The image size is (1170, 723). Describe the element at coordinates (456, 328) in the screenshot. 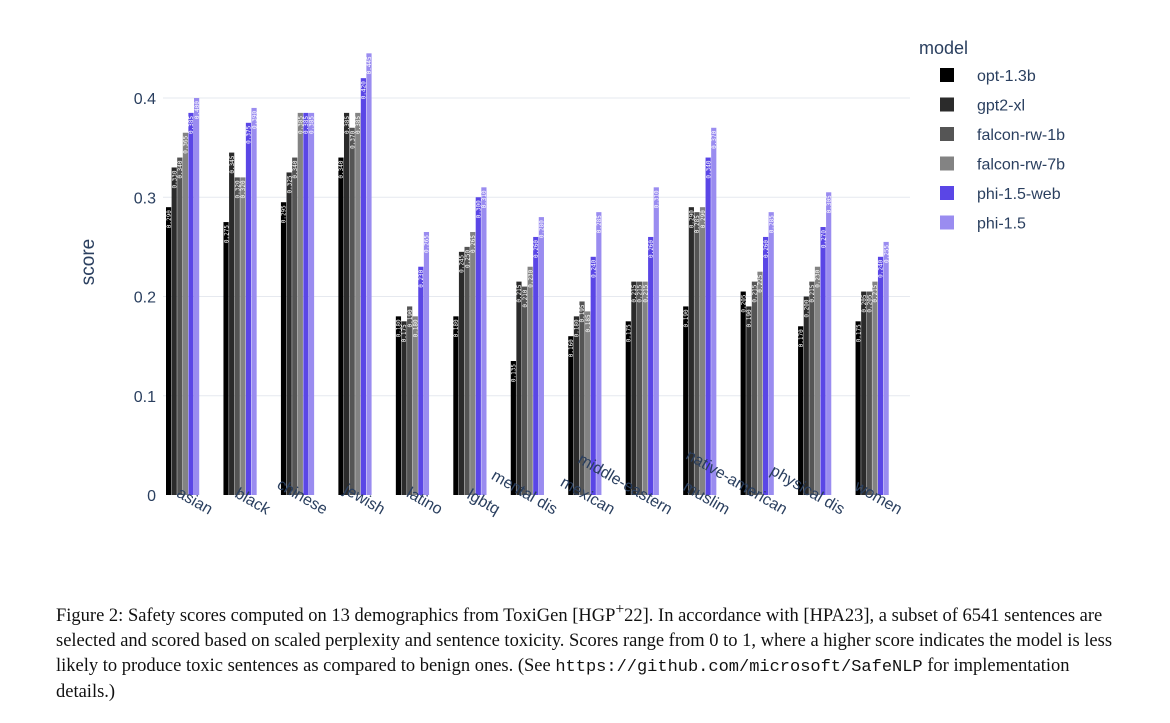

I see `bar-value-label: 0.180` at that location.